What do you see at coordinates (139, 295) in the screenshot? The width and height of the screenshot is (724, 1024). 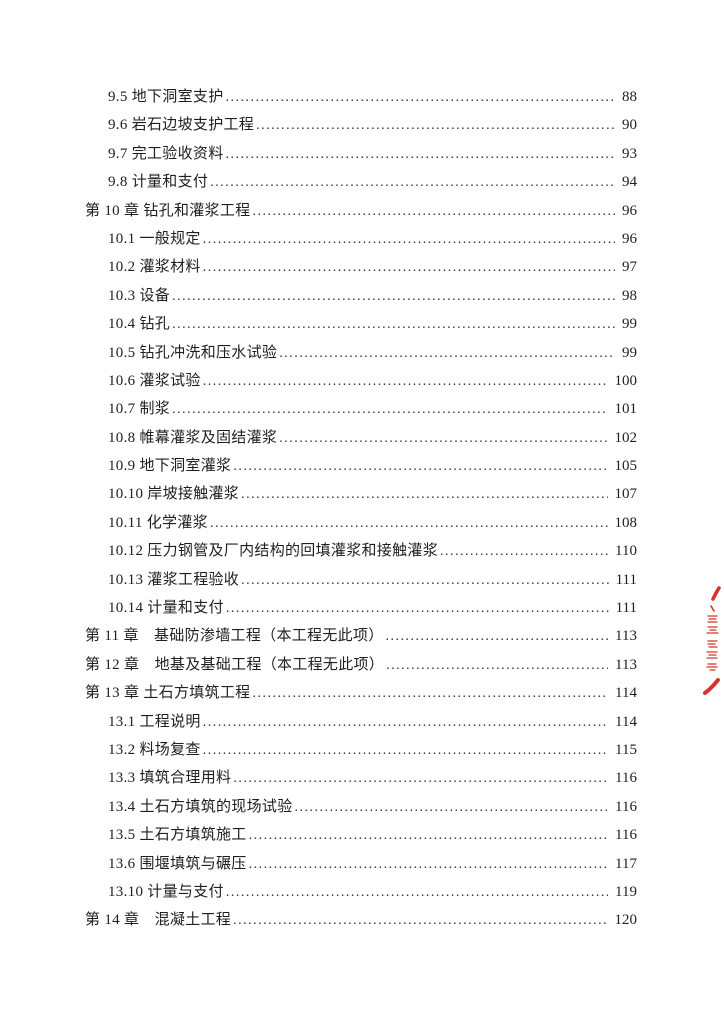 I see `toc-entry-label: 10.3 设备` at bounding box center [139, 295].